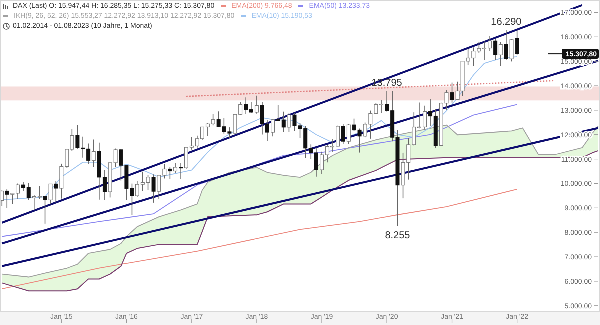 The width and height of the screenshot is (600, 325). I want to click on annotation: 13.795, so click(387, 84).